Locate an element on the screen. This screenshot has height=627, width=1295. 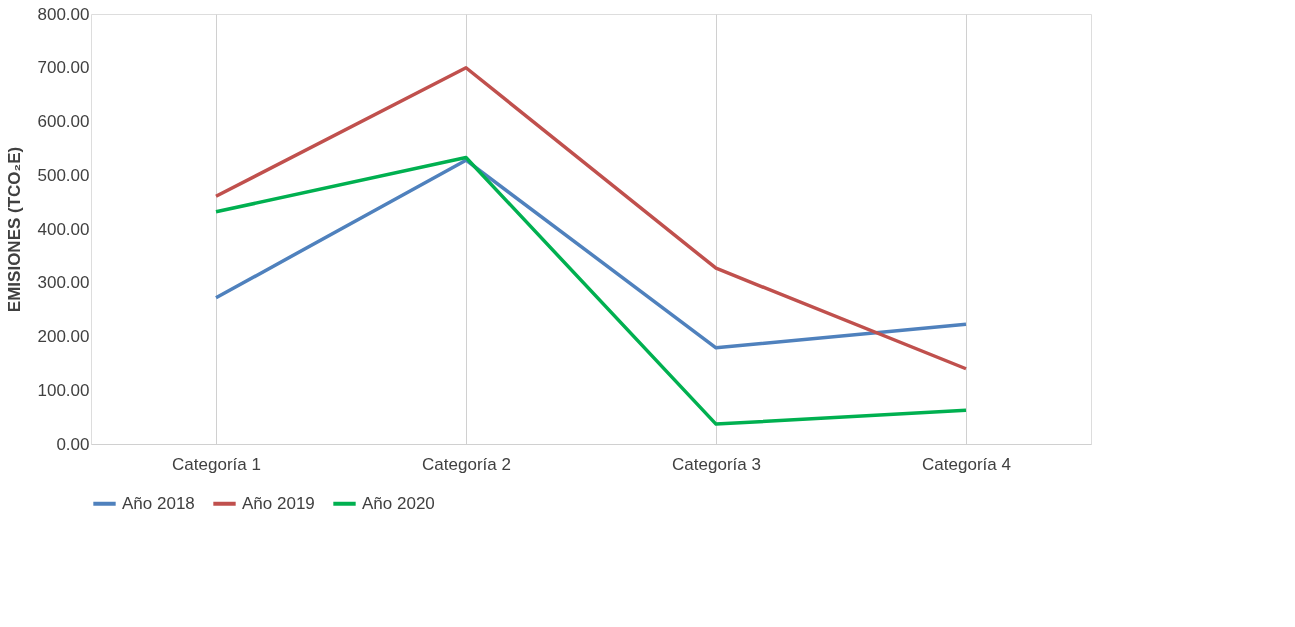
y-tick-label: 800.00 is located at coordinates (63, 14).